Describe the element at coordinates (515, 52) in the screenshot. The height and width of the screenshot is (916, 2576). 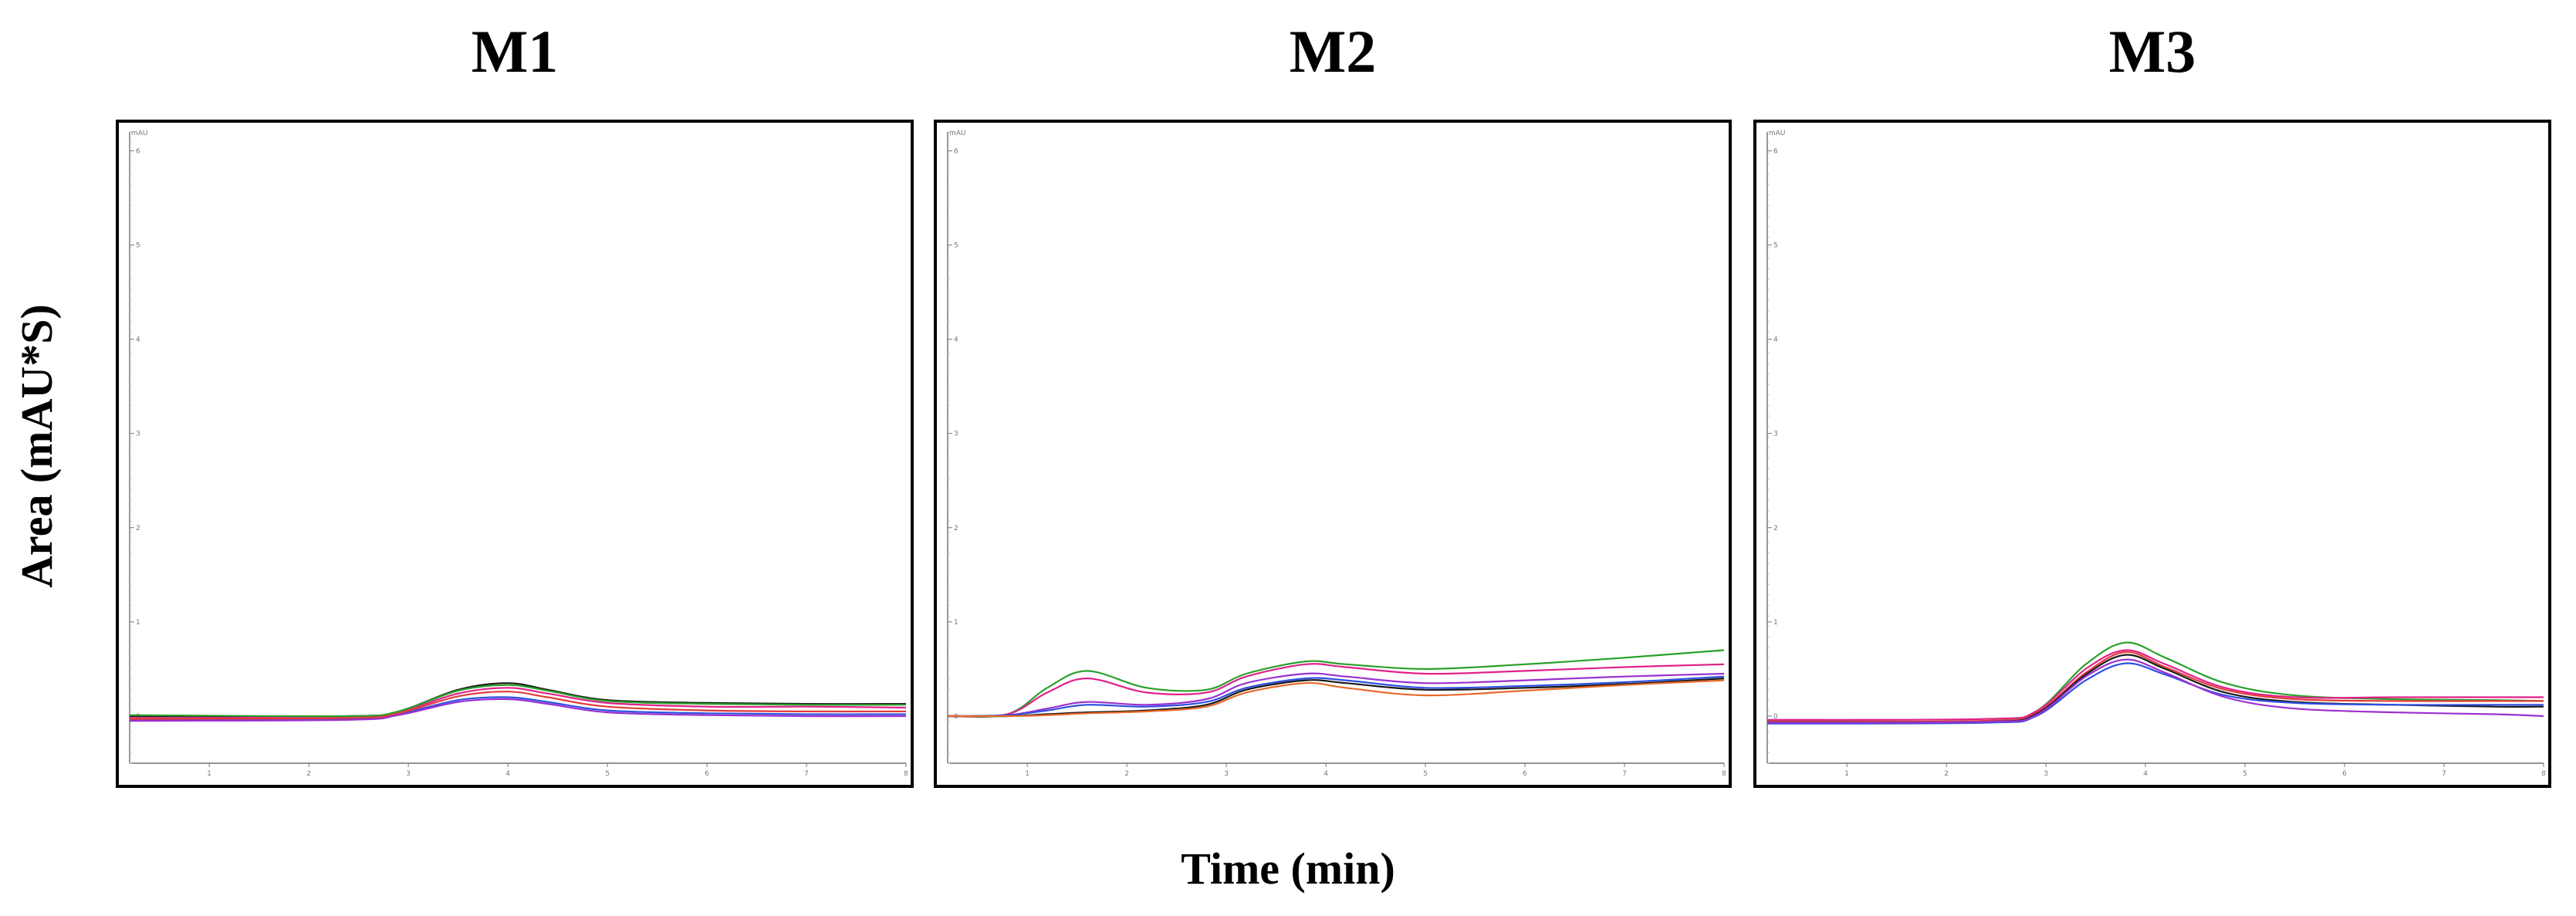
I see `panel-title-m1: M1` at that location.